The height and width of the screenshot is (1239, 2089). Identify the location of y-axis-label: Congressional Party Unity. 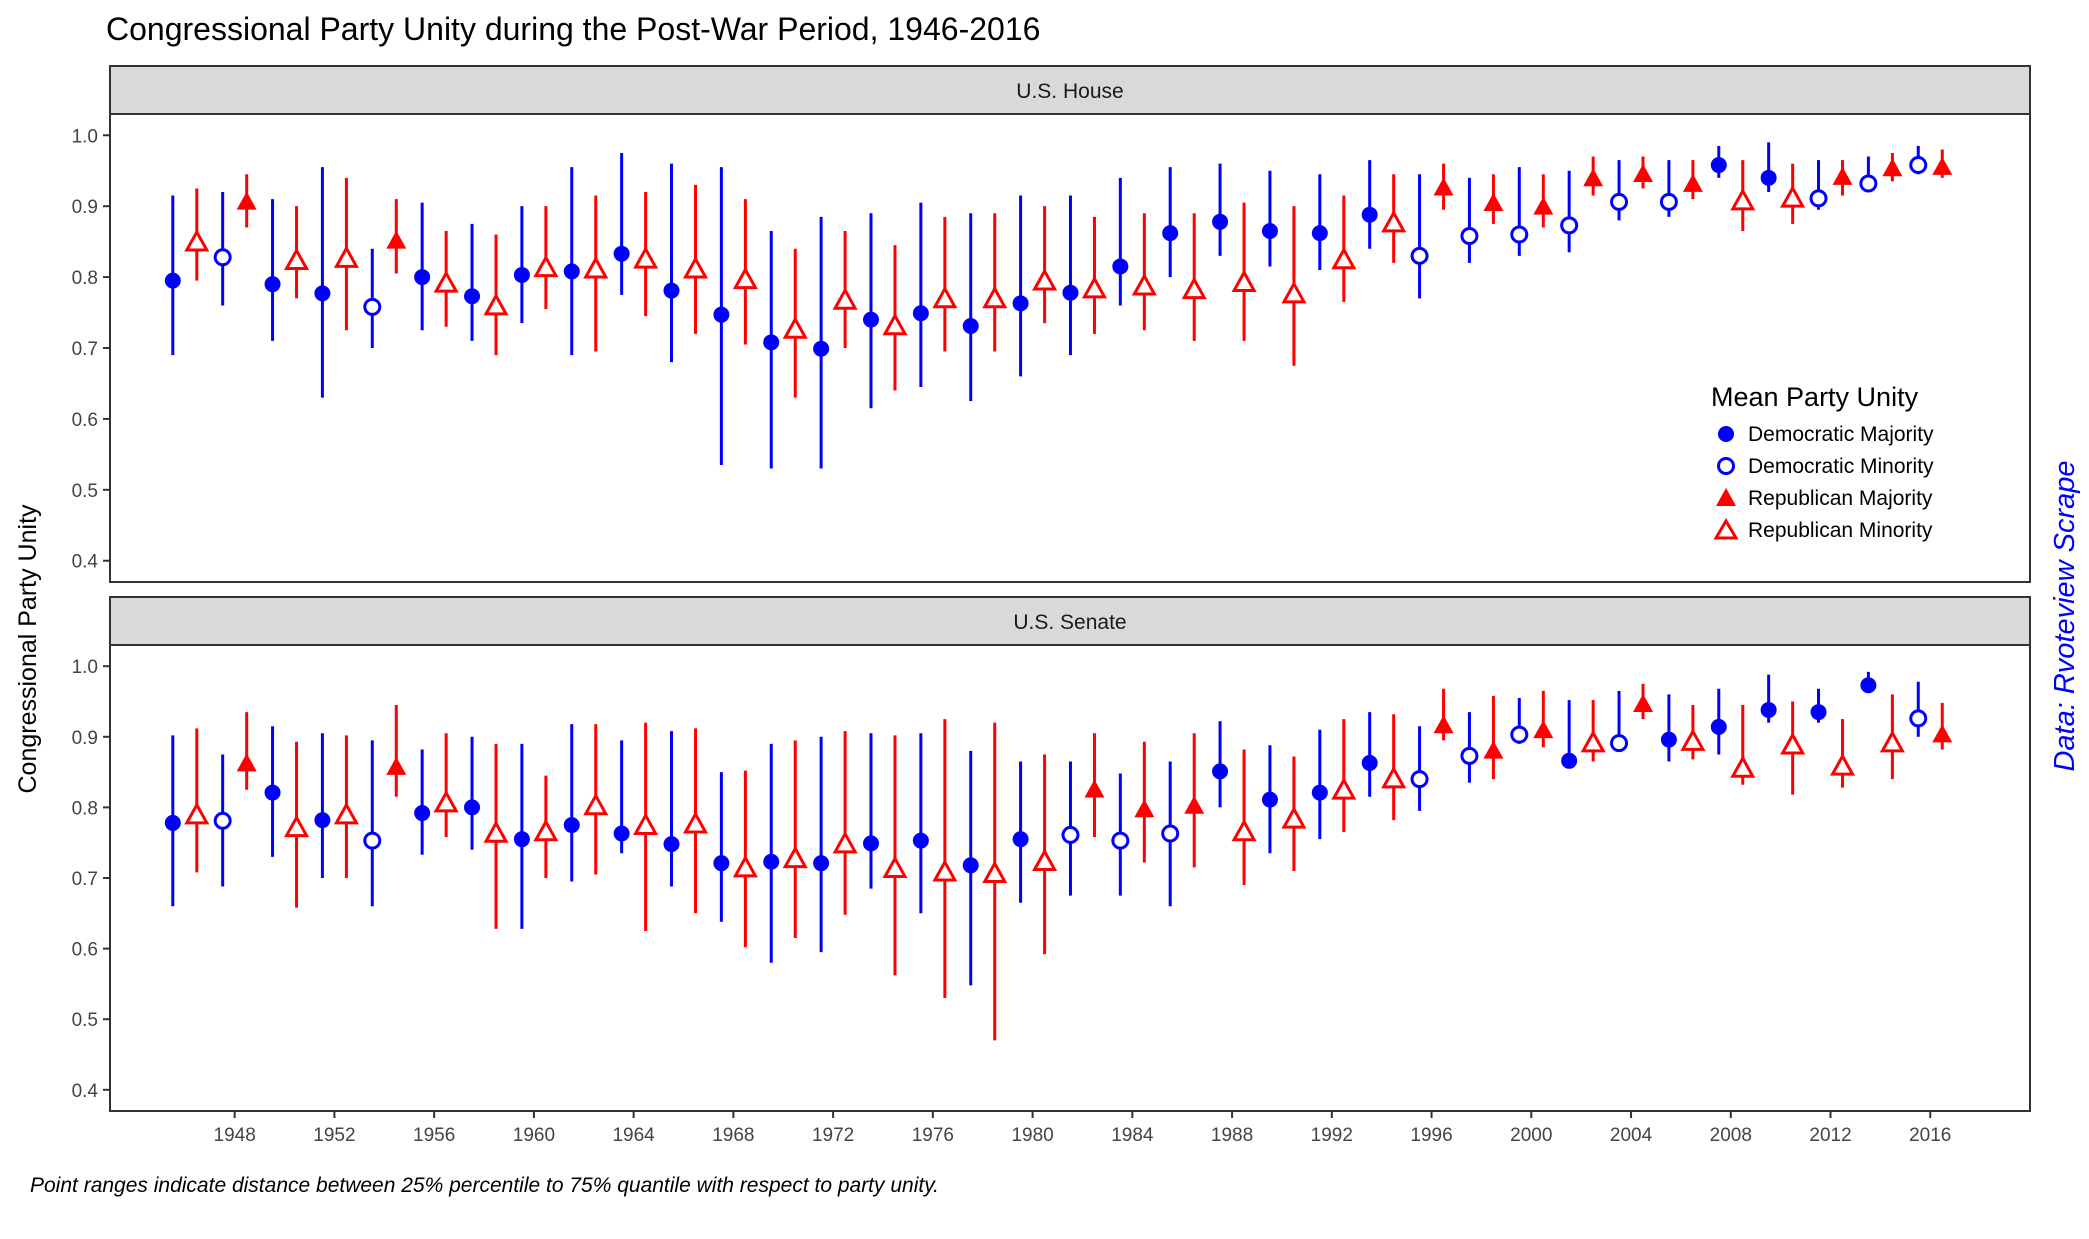
(28, 649).